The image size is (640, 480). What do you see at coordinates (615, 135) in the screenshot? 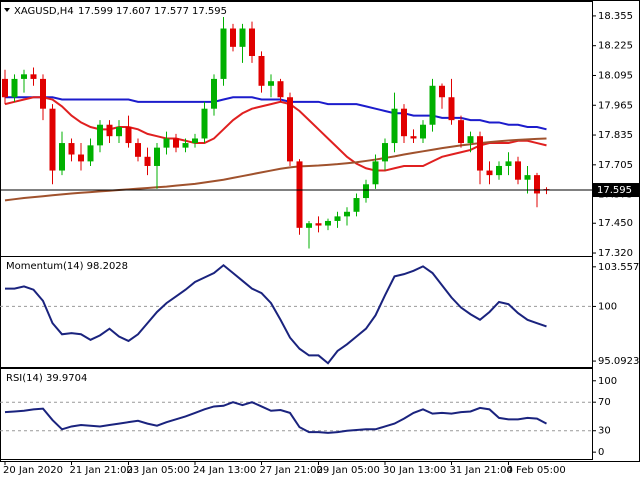
I see `y-tick-label: 17.835` at bounding box center [615, 135].